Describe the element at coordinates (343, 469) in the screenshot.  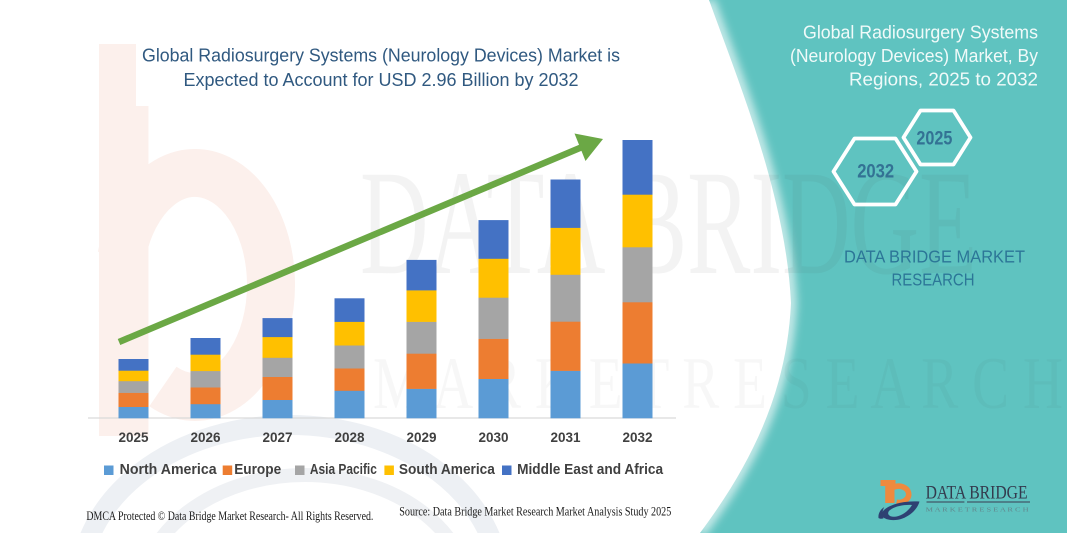
I see `svg-text: Asia Pacific` at that location.